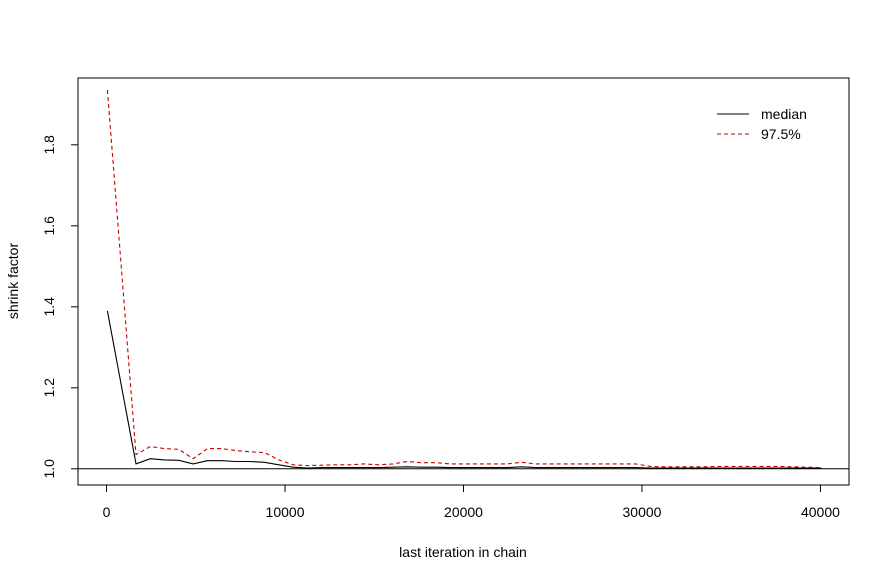  I want to click on x-tick-label: 30000, so click(642, 512).